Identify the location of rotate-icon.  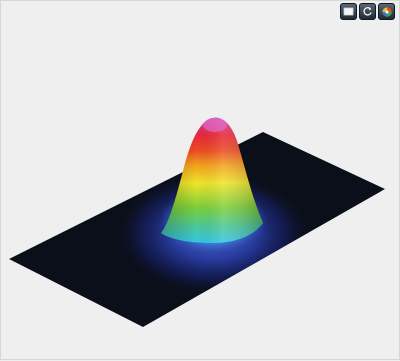
(367, 11).